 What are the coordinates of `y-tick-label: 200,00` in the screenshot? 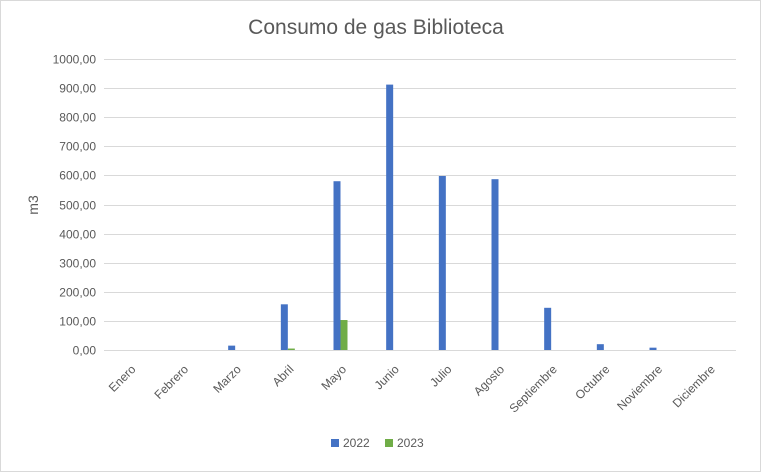 It's located at (77, 293).